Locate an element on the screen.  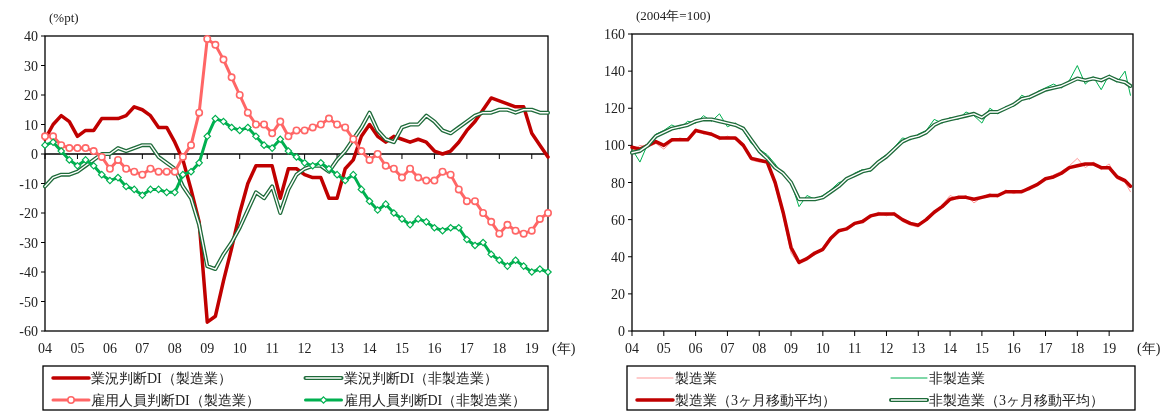
y-tick-label: -50 is located at coordinates (28, 302).